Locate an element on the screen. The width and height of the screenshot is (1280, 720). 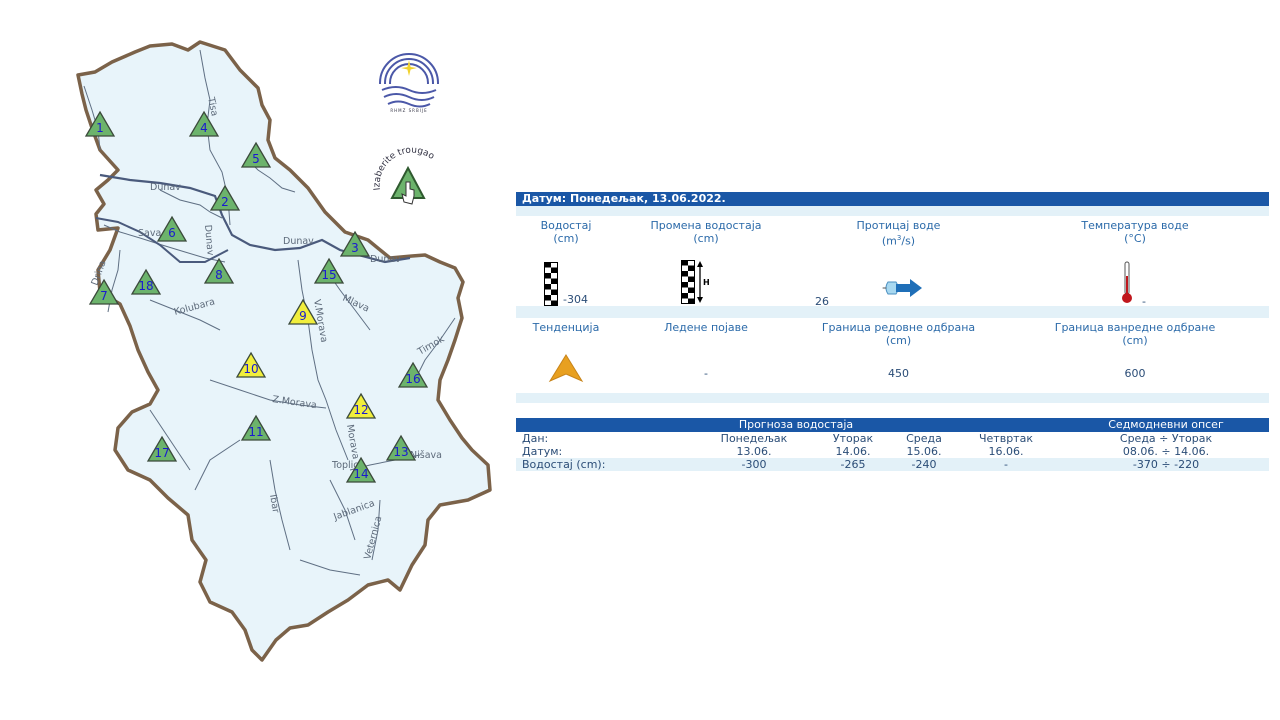
cell: 15.06. is located at coordinates (924, 451).